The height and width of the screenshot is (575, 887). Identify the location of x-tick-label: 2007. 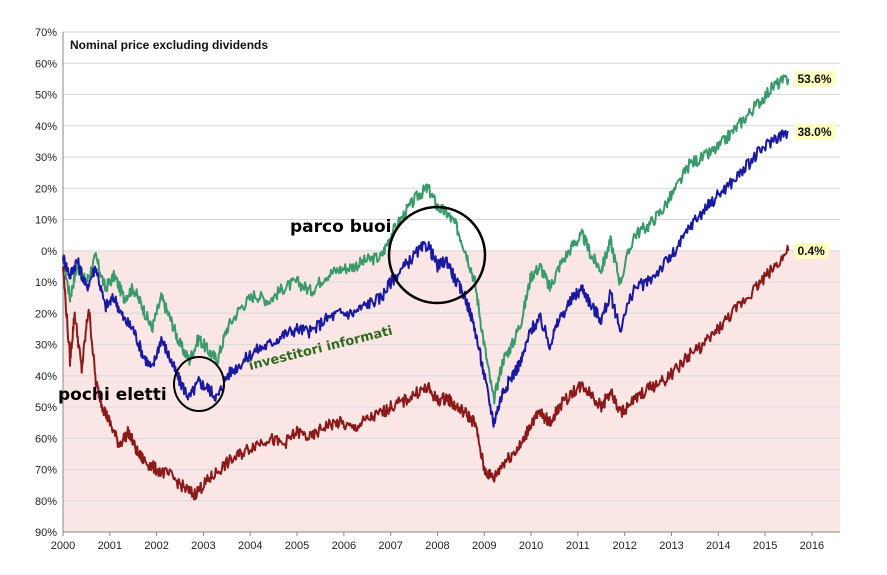
(390, 546).